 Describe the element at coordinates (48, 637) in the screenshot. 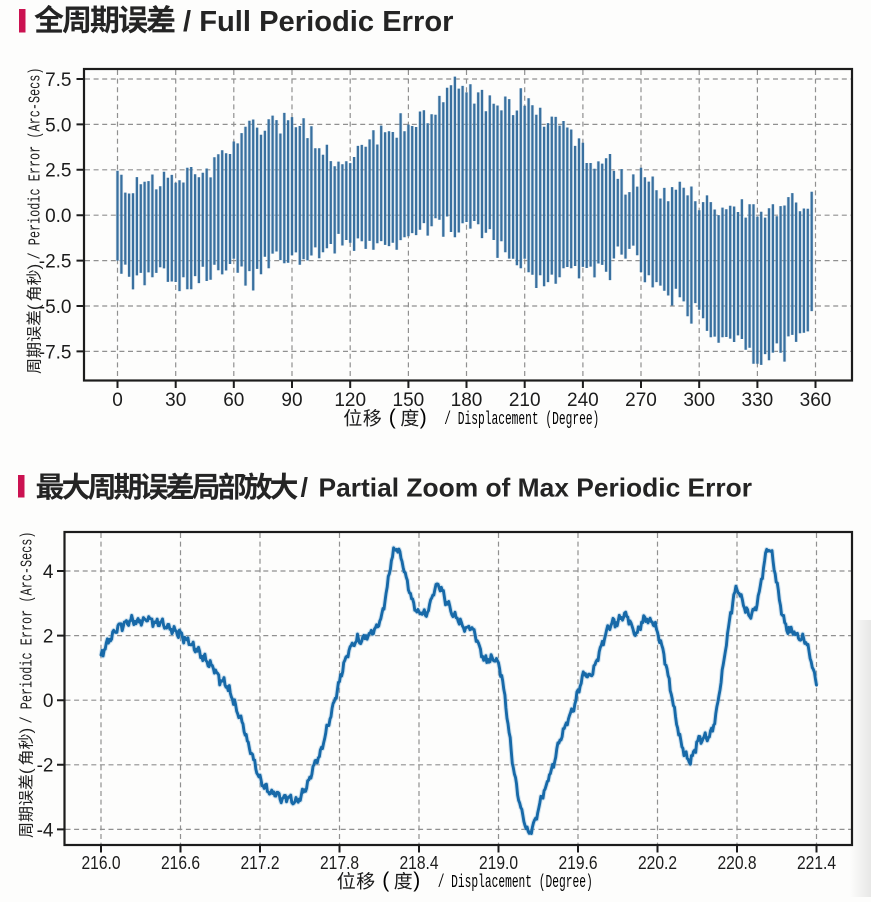

I see `svg-text: 2` at that location.